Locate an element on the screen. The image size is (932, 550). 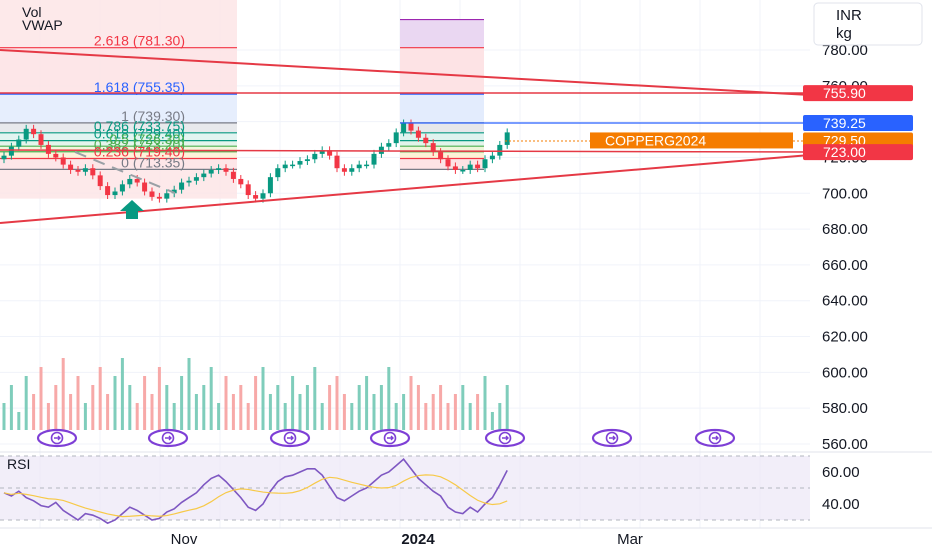
up-arrow-icon is located at coordinates (132, 209).